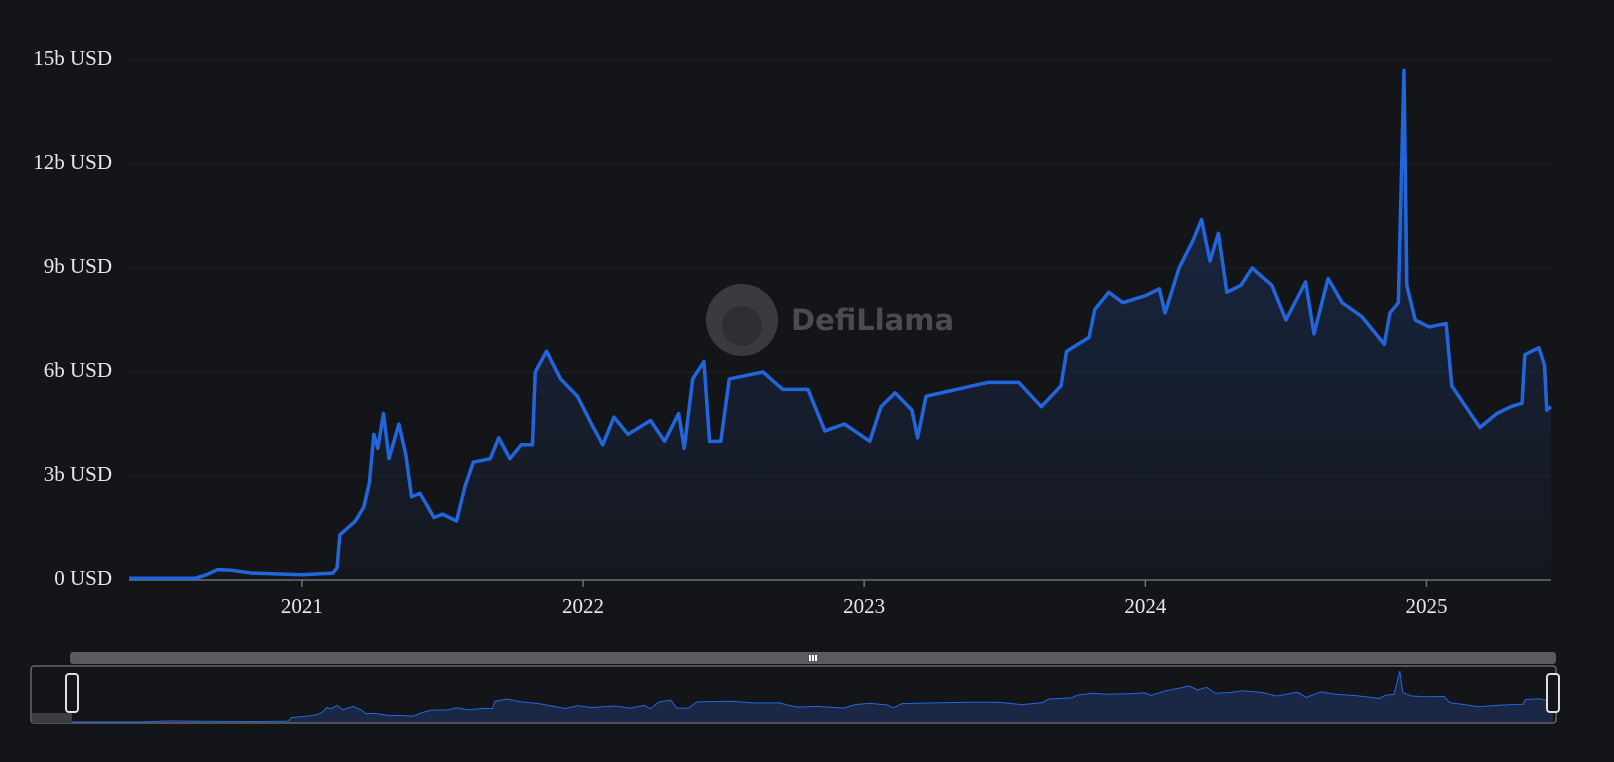  I want to click on slider-handle-left, so click(72, 693).